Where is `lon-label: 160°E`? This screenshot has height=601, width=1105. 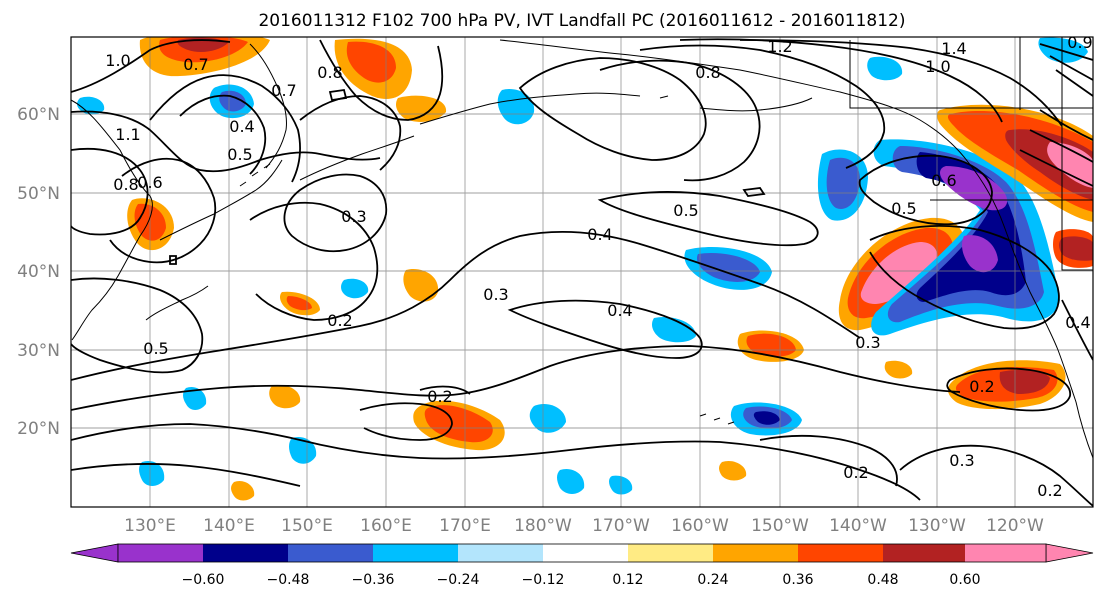
lon-label: 160°E is located at coordinates (386, 526).